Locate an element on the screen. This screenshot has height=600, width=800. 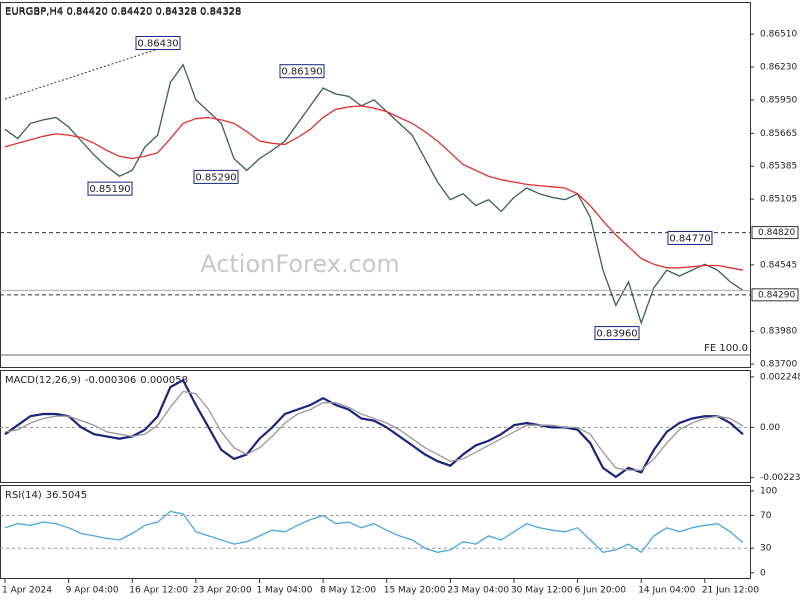
y-tick-label: 30 is located at coordinates (766, 549).